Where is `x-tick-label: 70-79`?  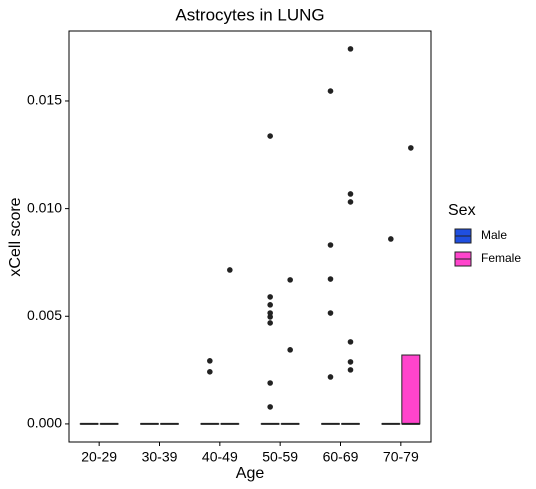
x-tick-label: 70-79 is located at coordinates (401, 457).